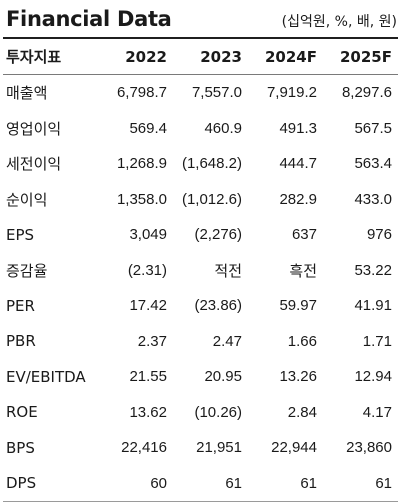 The width and height of the screenshot is (407, 502). What do you see at coordinates (298, 306) in the screenshot?
I see `table-cell: 59.97` at bounding box center [298, 306].